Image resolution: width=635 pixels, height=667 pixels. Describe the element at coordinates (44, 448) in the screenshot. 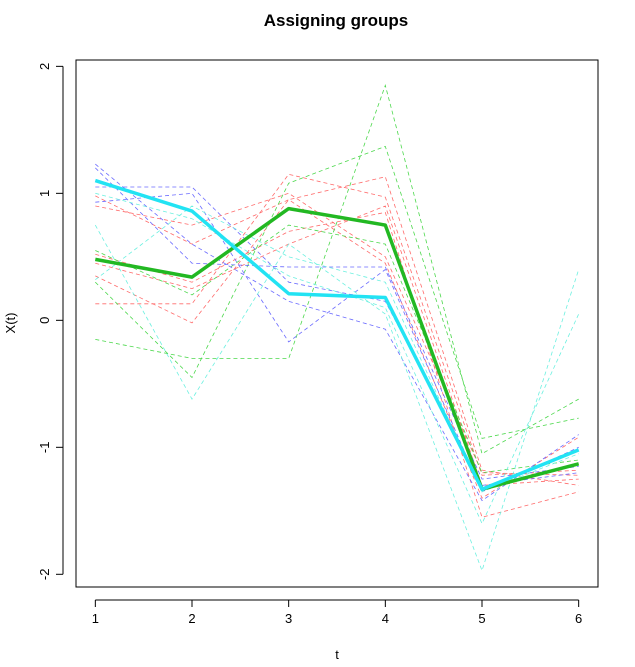

I see `y-tick-label: -1` at that location.